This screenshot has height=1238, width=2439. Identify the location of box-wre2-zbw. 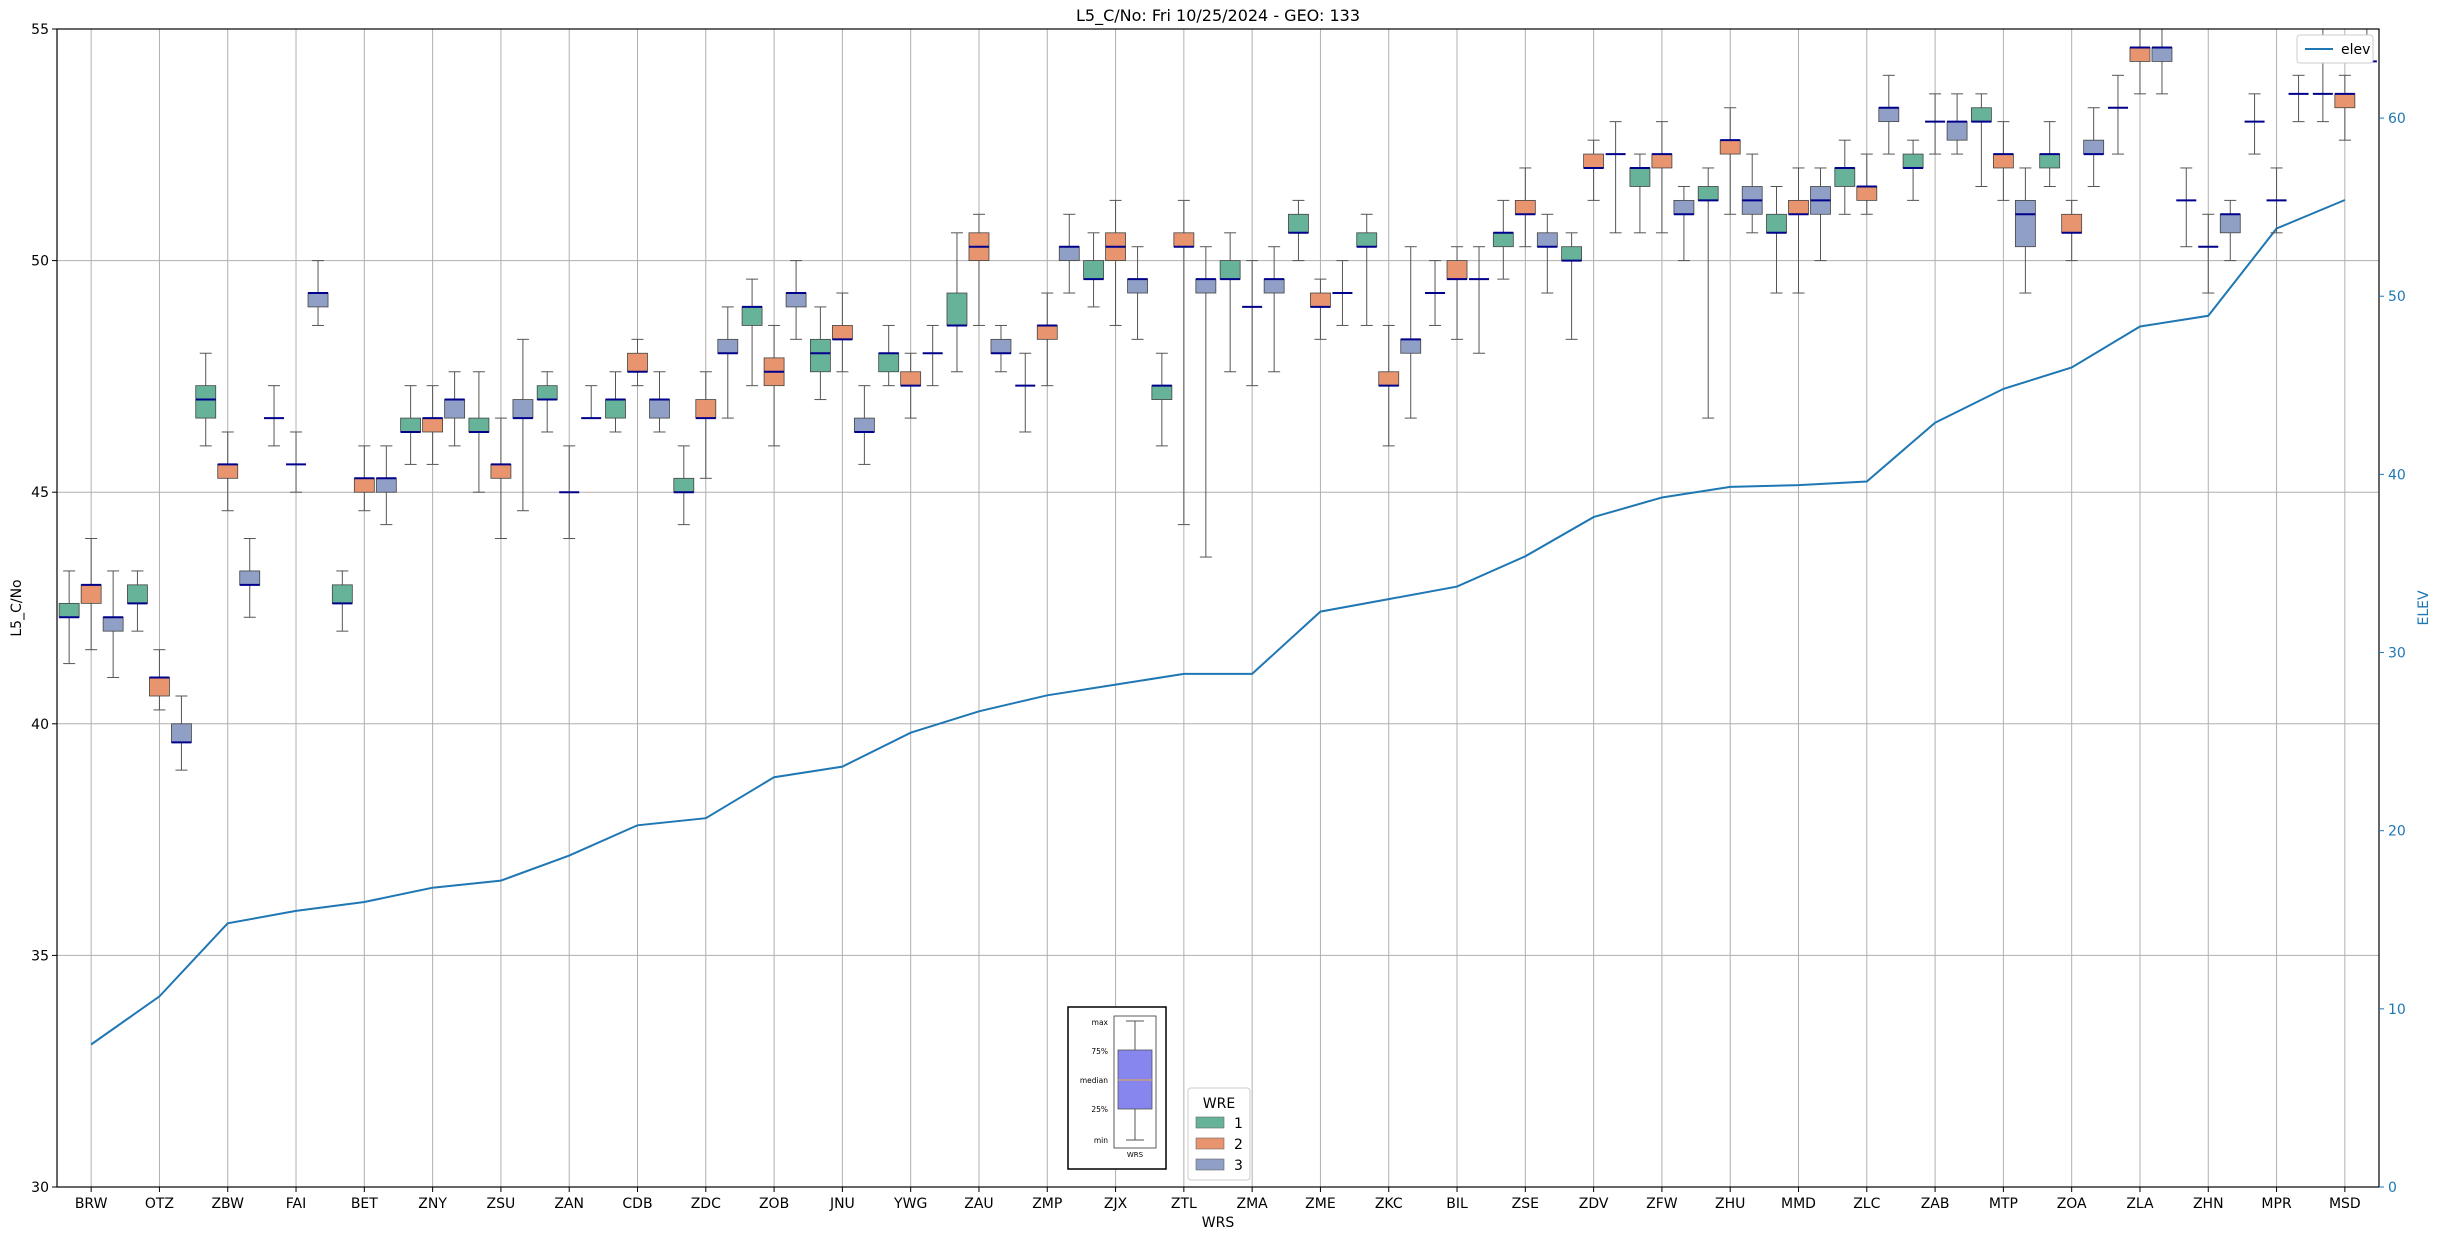
(228, 471).